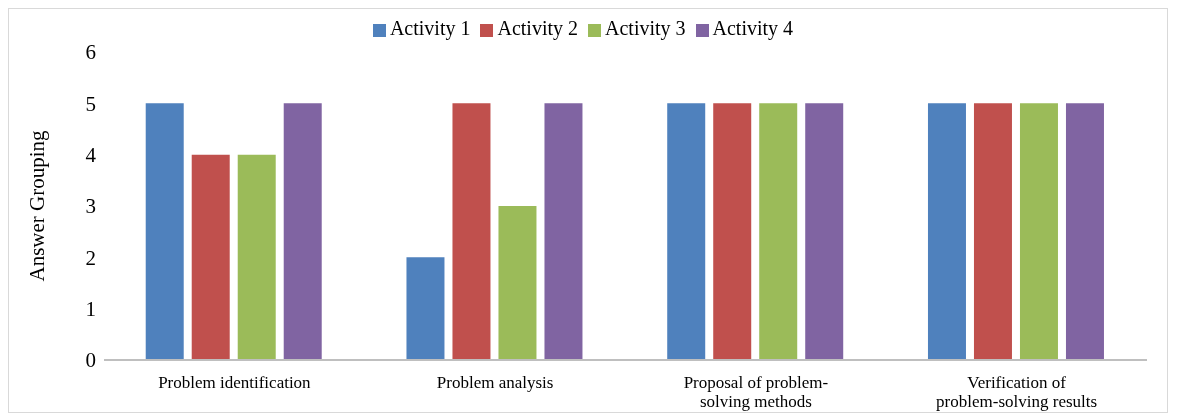  Describe the element at coordinates (90, 103) in the screenshot. I see `y-tick-label: 5` at that location.